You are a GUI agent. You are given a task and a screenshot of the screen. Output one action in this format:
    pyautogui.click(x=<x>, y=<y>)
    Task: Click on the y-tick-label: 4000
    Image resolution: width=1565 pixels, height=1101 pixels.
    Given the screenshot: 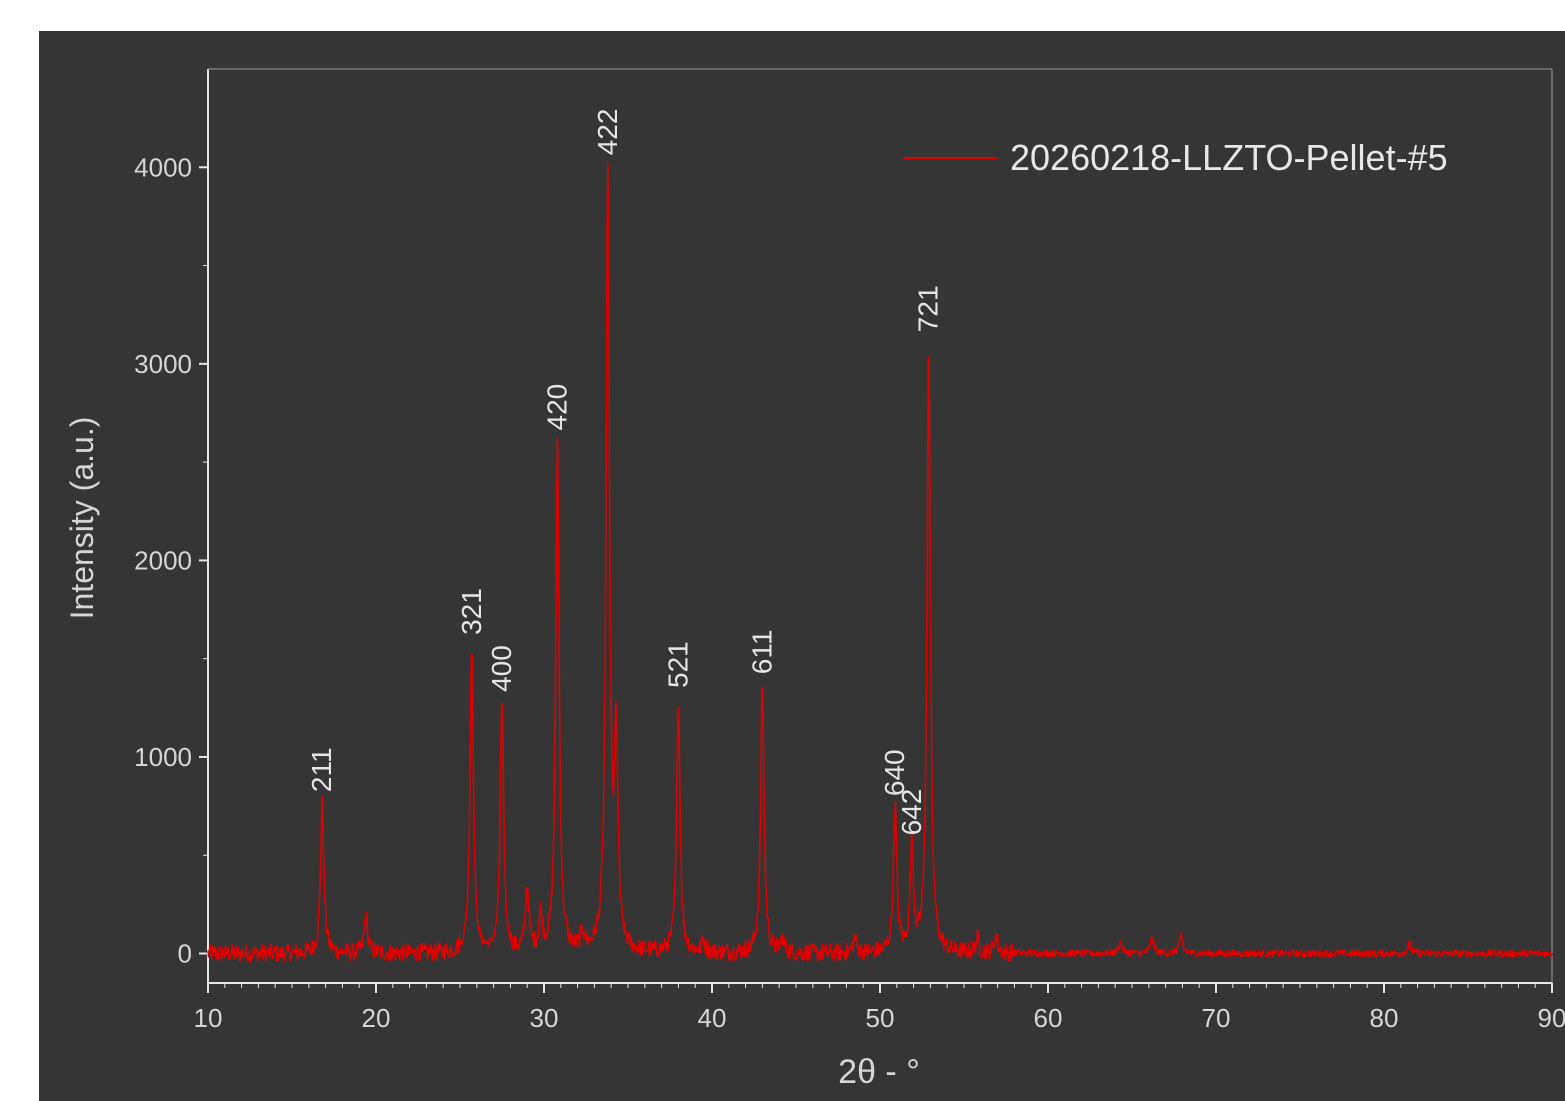 What is the action you would take?
    pyautogui.click(x=163, y=167)
    